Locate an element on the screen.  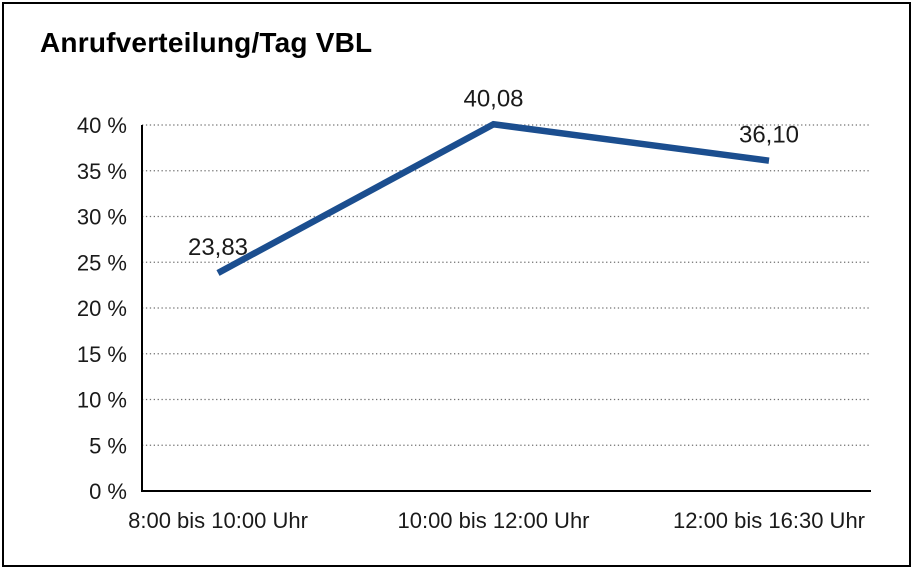
y-axis-tick-label: 40 % is located at coordinates (102, 125).